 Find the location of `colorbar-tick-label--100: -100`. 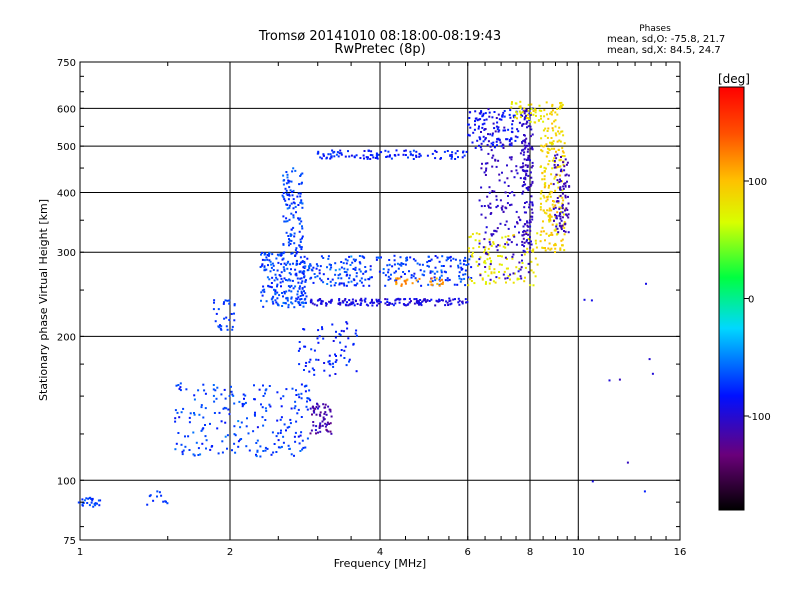

colorbar-tick-label--100: -100 is located at coordinates (759, 417).